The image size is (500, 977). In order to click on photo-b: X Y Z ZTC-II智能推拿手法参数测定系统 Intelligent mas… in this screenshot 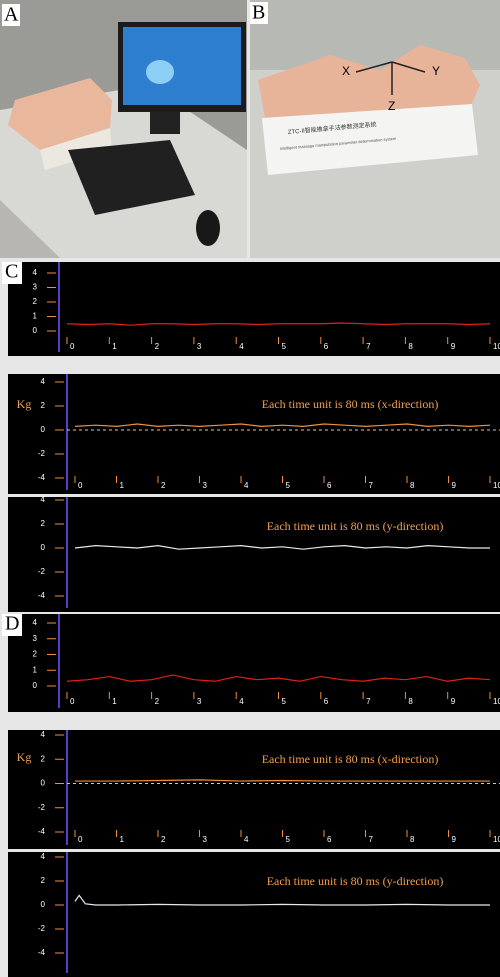, I will do `click(375, 129)`.